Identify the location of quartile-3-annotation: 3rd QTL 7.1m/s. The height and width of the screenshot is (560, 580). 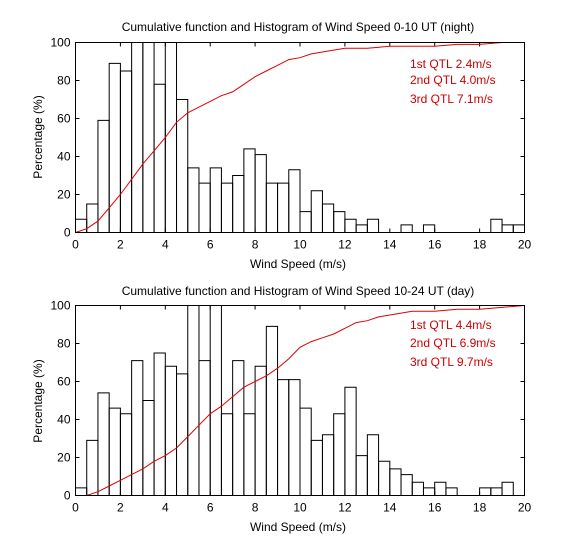
(451, 99).